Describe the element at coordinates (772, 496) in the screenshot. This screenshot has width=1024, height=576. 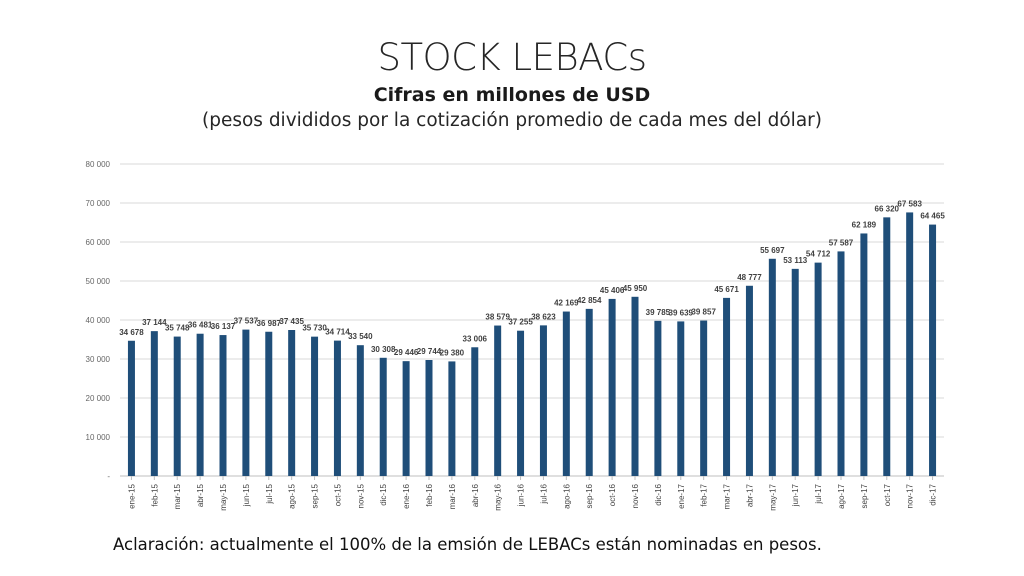
I see `x-tick-label: may-17` at that location.